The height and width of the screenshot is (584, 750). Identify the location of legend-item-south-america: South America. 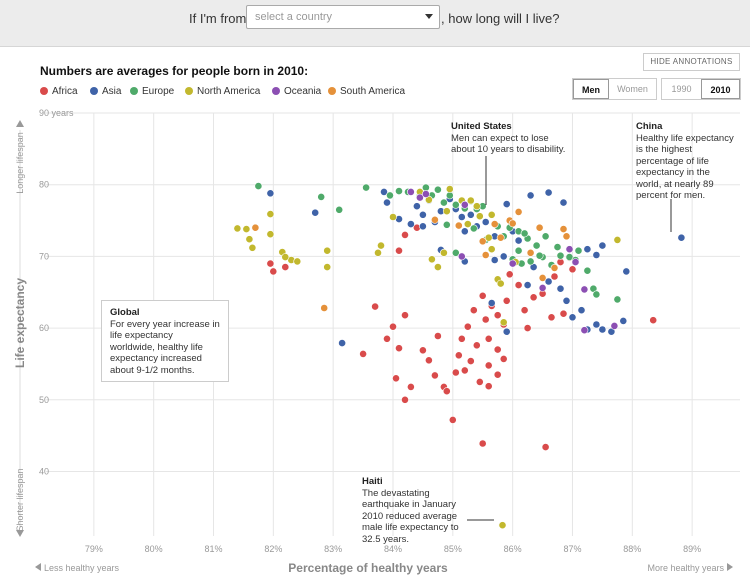
(366, 91).